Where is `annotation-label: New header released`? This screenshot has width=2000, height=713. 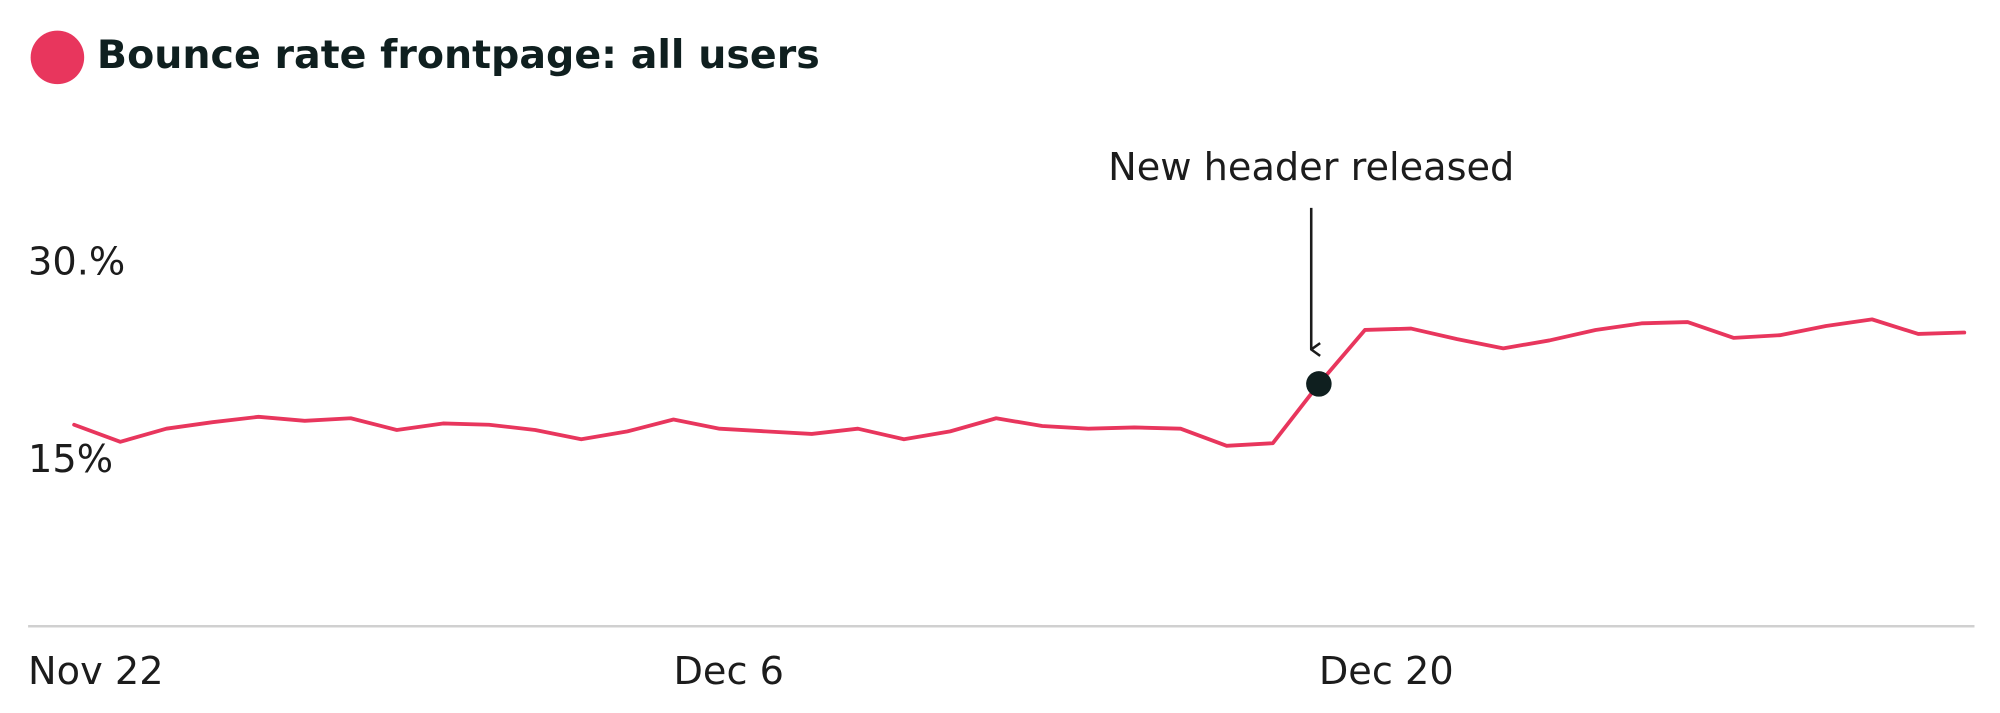 annotation-label: New header released is located at coordinates (1311, 167).